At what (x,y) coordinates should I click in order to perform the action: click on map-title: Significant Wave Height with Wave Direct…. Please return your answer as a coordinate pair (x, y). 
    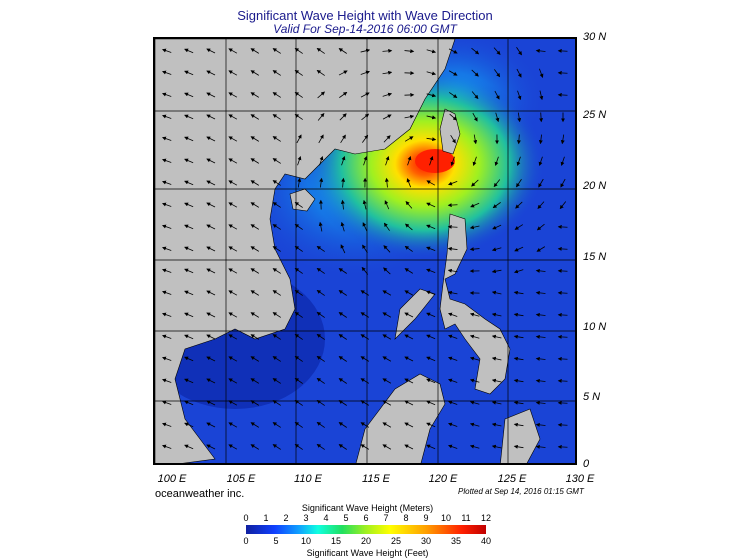
    Looking at the image, I should click on (365, 15).